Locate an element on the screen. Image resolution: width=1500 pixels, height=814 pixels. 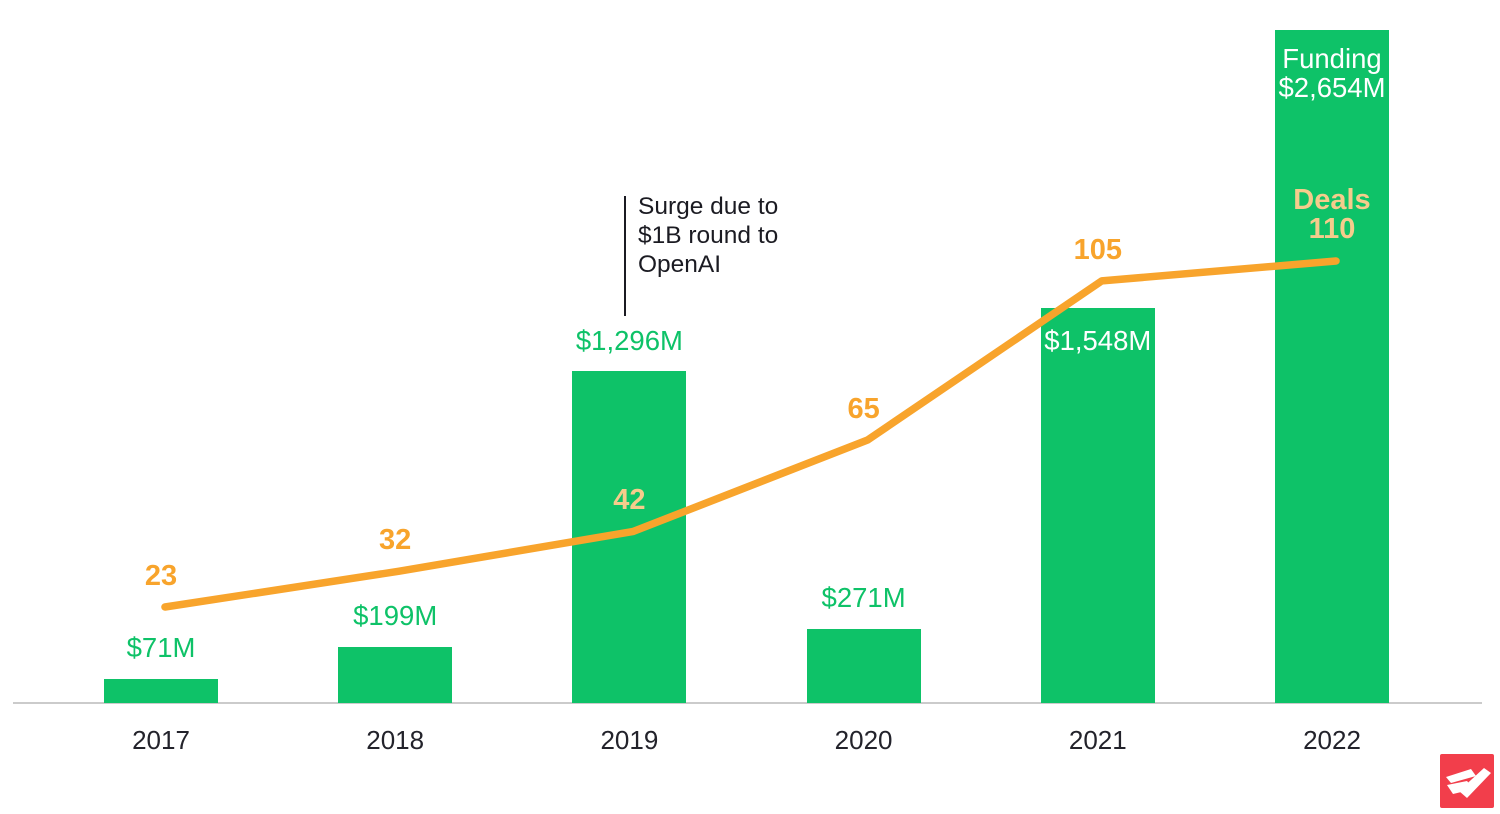
x-axis-tick-2020: 2020 is located at coordinates (863, 740).